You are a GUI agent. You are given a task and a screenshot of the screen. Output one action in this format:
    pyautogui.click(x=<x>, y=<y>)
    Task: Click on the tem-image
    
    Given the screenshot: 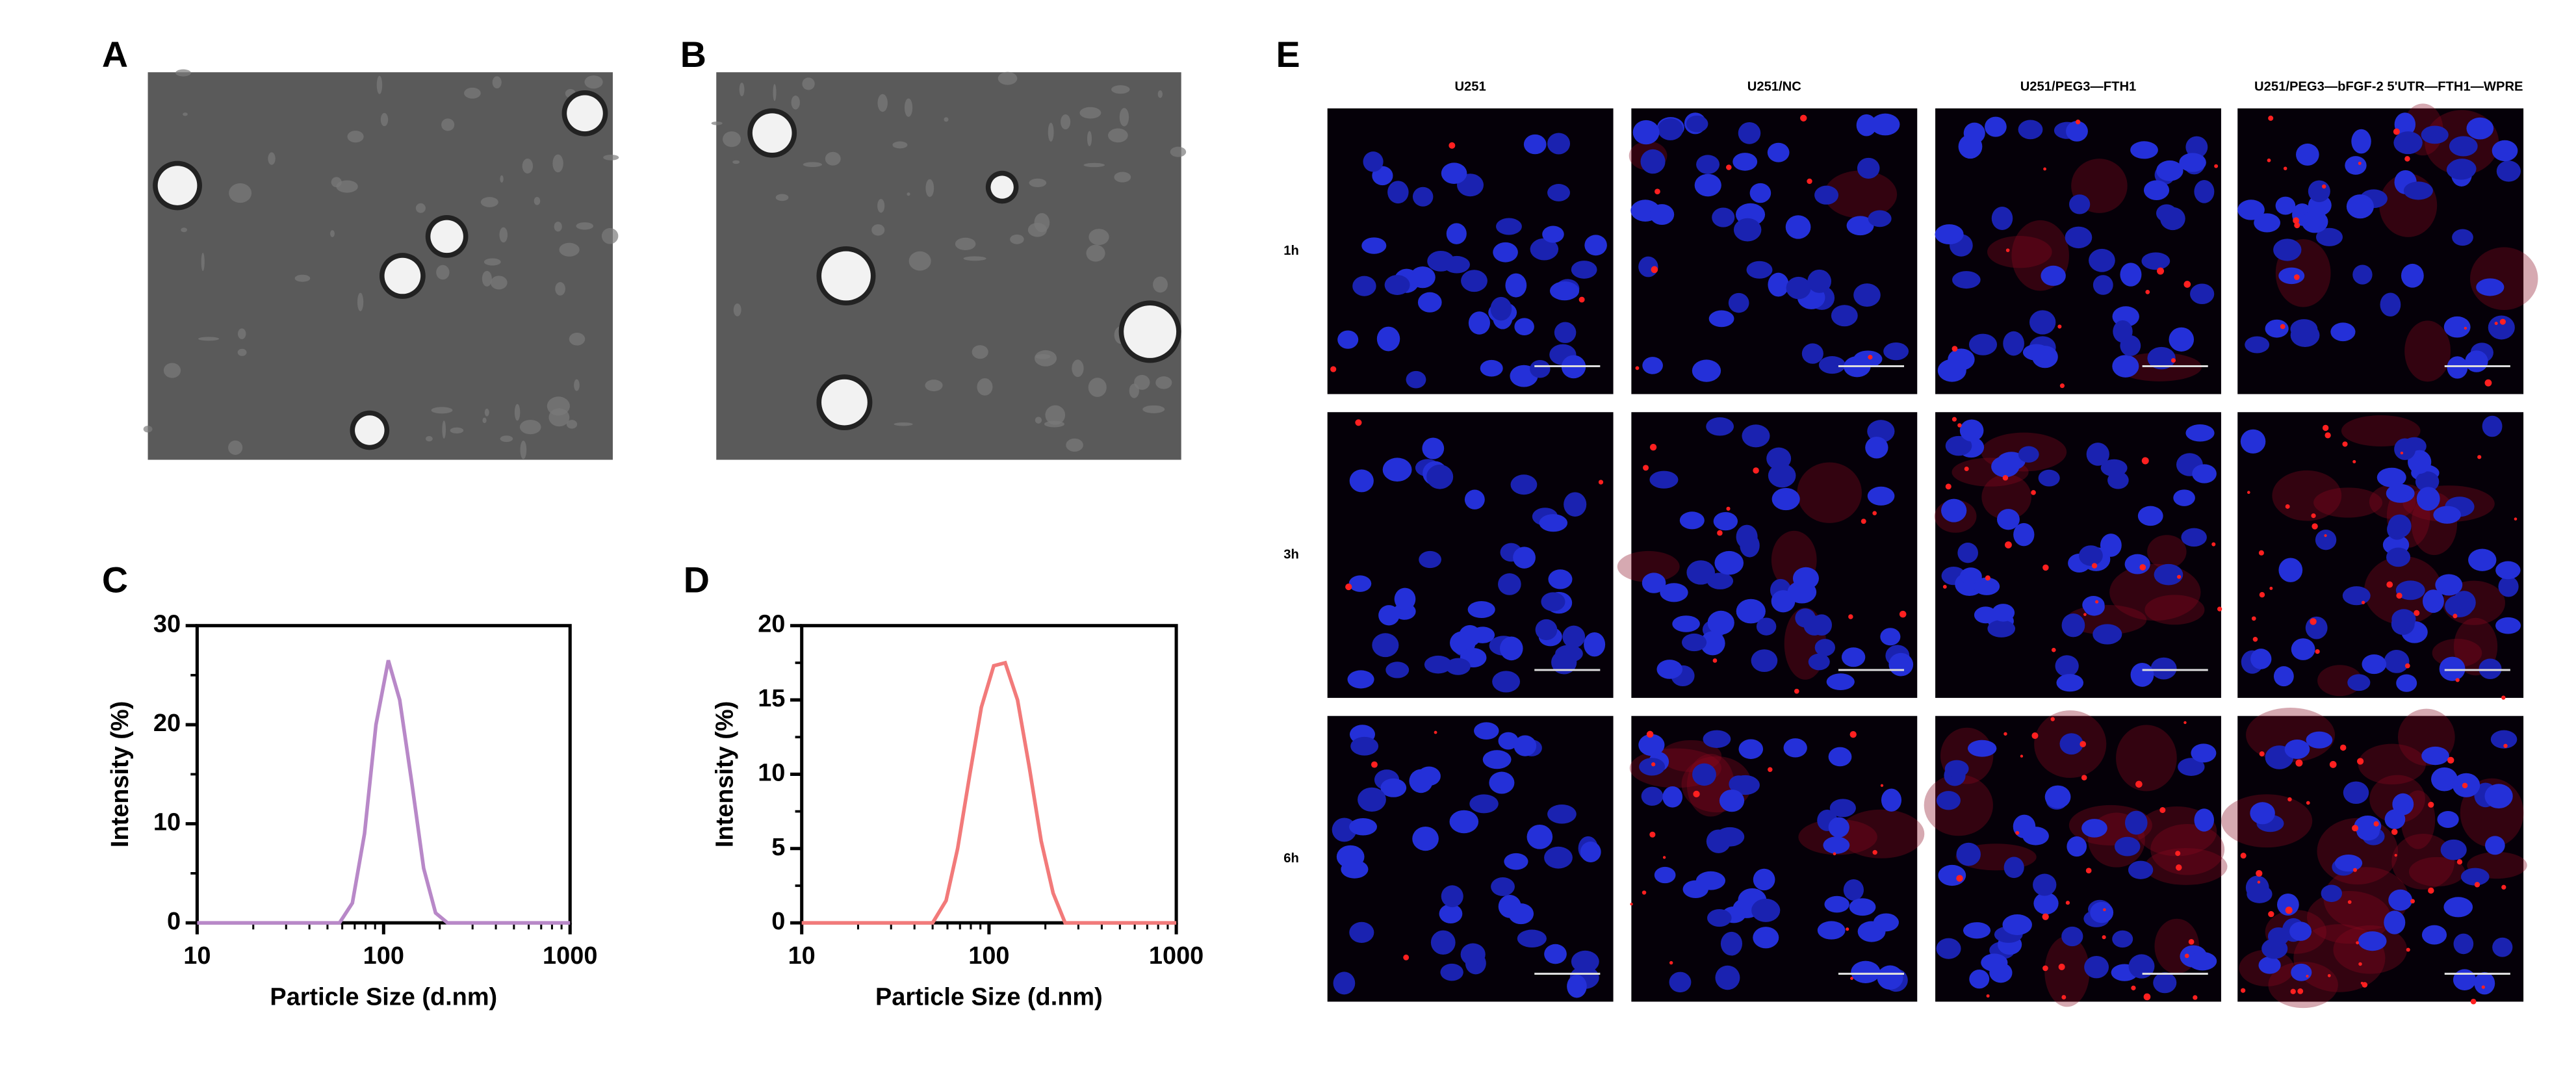 What is the action you would take?
    pyautogui.click(x=381, y=266)
    